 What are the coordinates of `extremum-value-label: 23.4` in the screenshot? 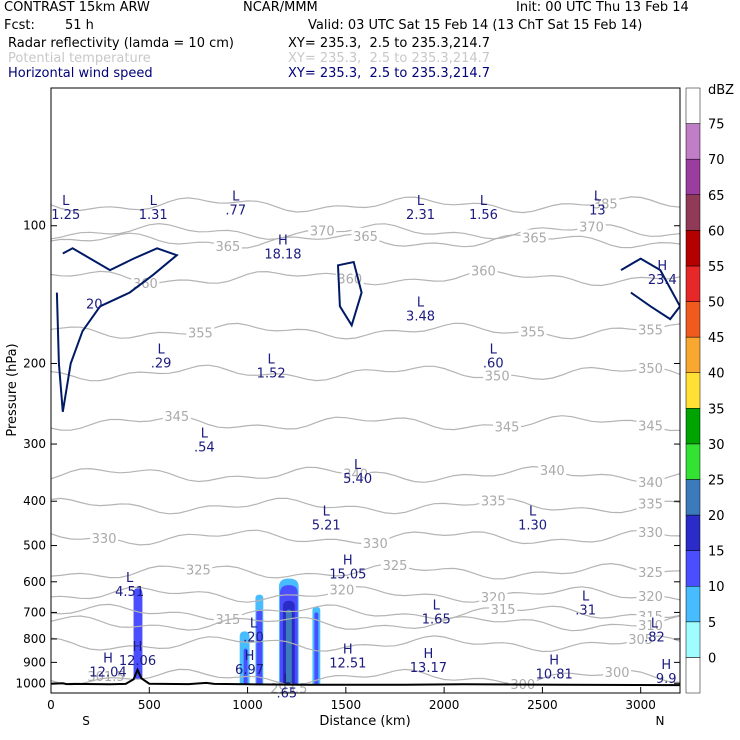 It's located at (662, 280).